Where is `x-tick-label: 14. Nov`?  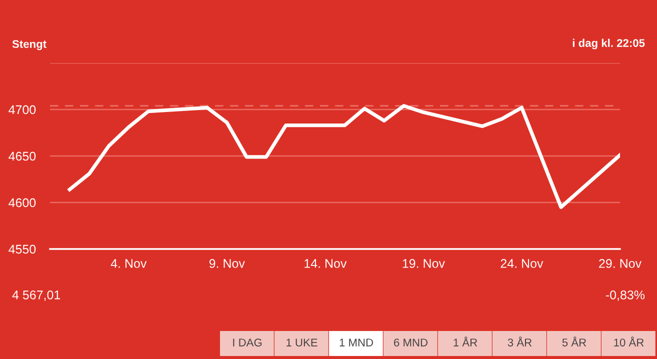
x-tick-label: 14. Nov is located at coordinates (325, 263).